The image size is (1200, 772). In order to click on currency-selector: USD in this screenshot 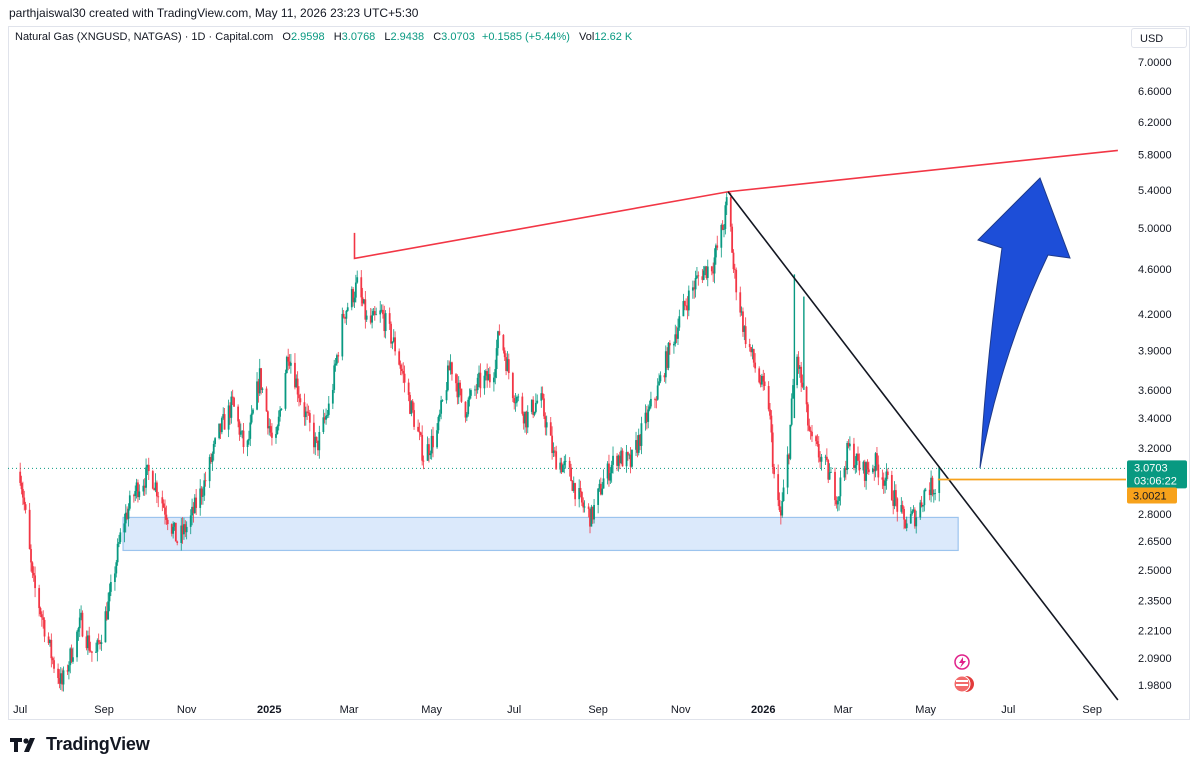, I will do `click(1159, 38)`.